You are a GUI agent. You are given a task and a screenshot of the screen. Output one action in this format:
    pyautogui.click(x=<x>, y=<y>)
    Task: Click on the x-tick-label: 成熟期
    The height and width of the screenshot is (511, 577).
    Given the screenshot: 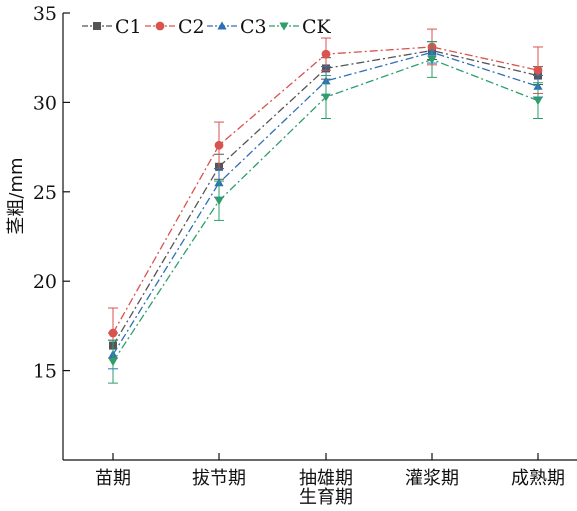 What is the action you would take?
    pyautogui.click(x=538, y=478)
    